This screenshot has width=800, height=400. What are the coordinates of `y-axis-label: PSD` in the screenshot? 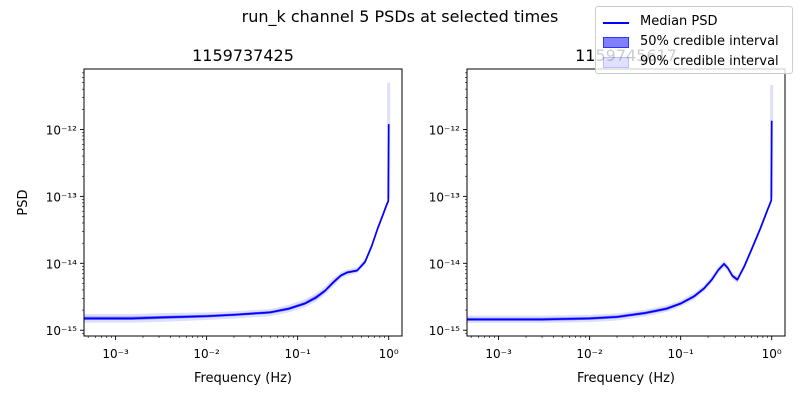 It's located at (23, 202).